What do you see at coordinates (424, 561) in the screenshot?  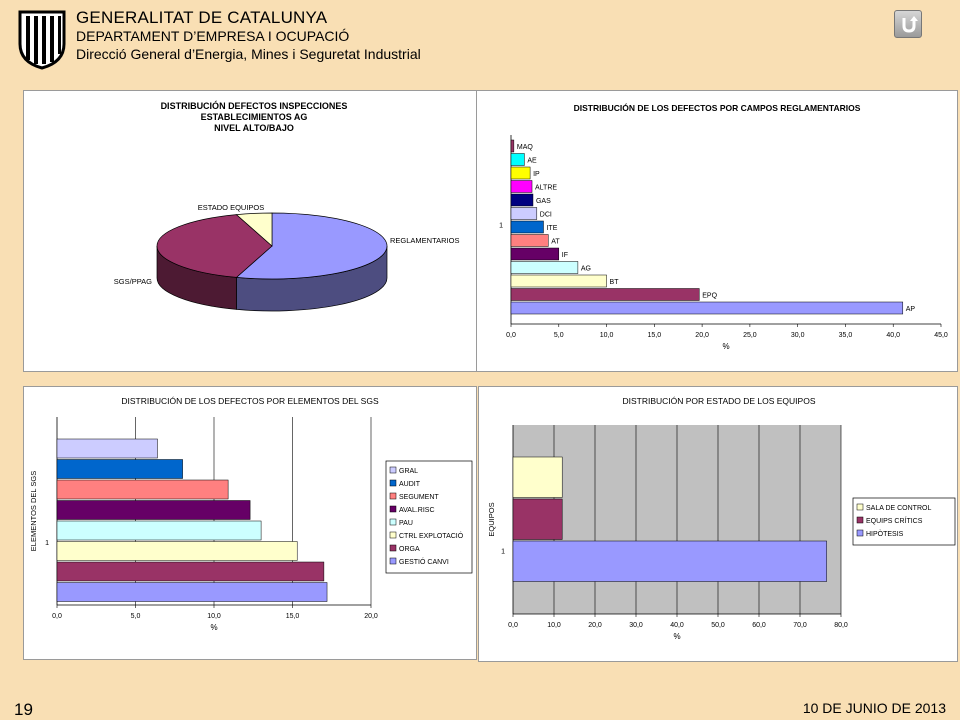 I see `sgs-legend-item: GESTIÓ CANVI` at bounding box center [424, 561].